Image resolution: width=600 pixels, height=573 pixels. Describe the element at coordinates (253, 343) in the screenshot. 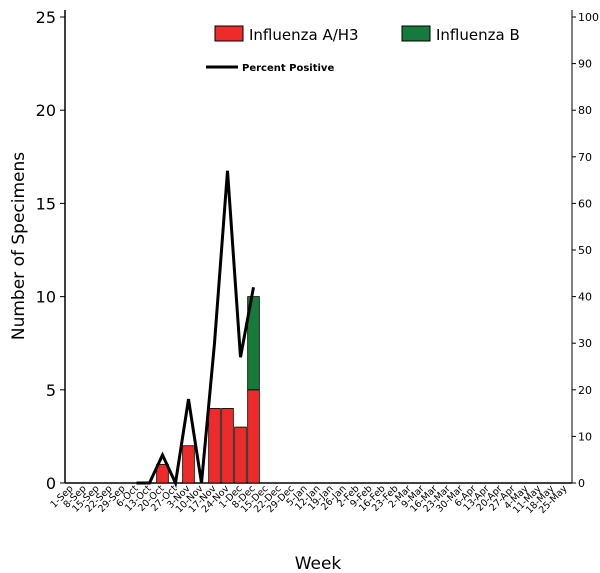

I see `bar-influenza-b` at that location.